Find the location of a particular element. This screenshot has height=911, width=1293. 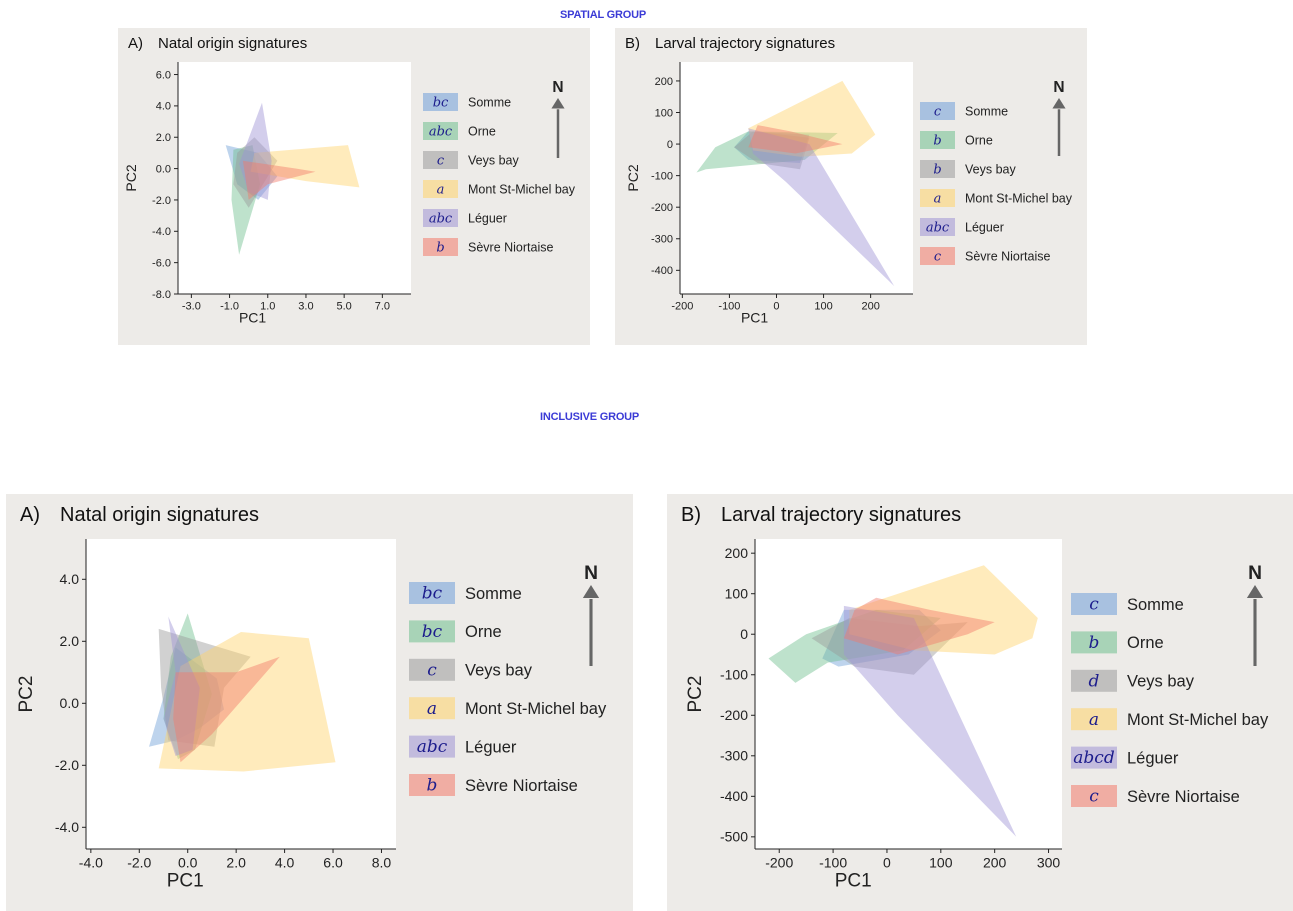

x-tick-label: 4.0 is located at coordinates (285, 863).